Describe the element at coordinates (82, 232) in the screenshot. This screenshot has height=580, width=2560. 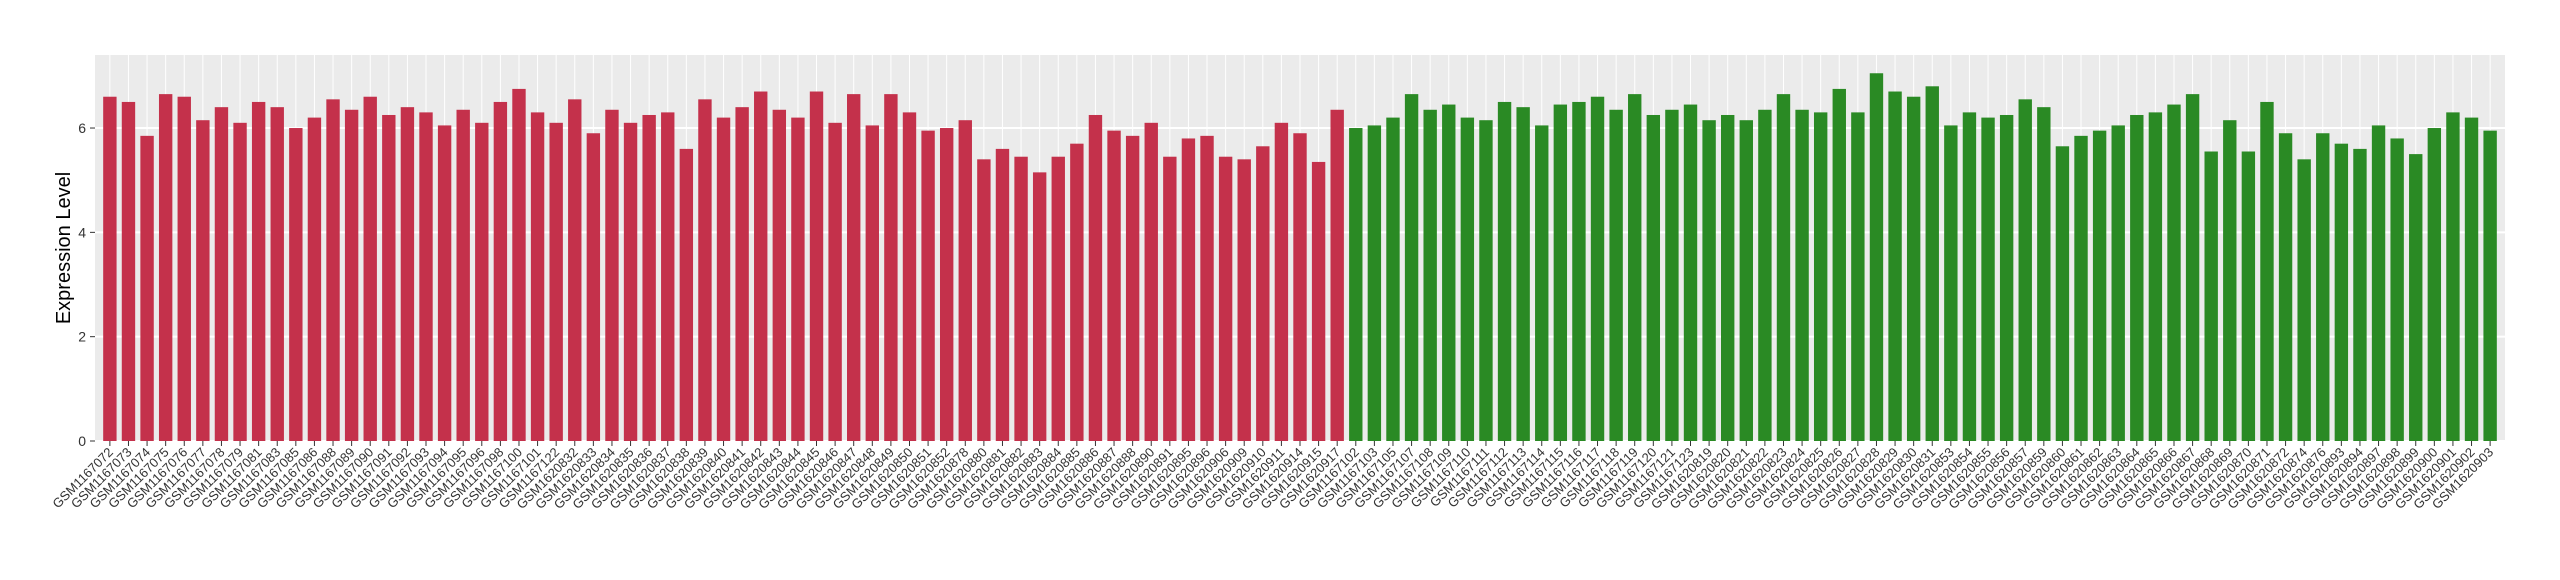
I see `y-tick-label: 4` at that location.